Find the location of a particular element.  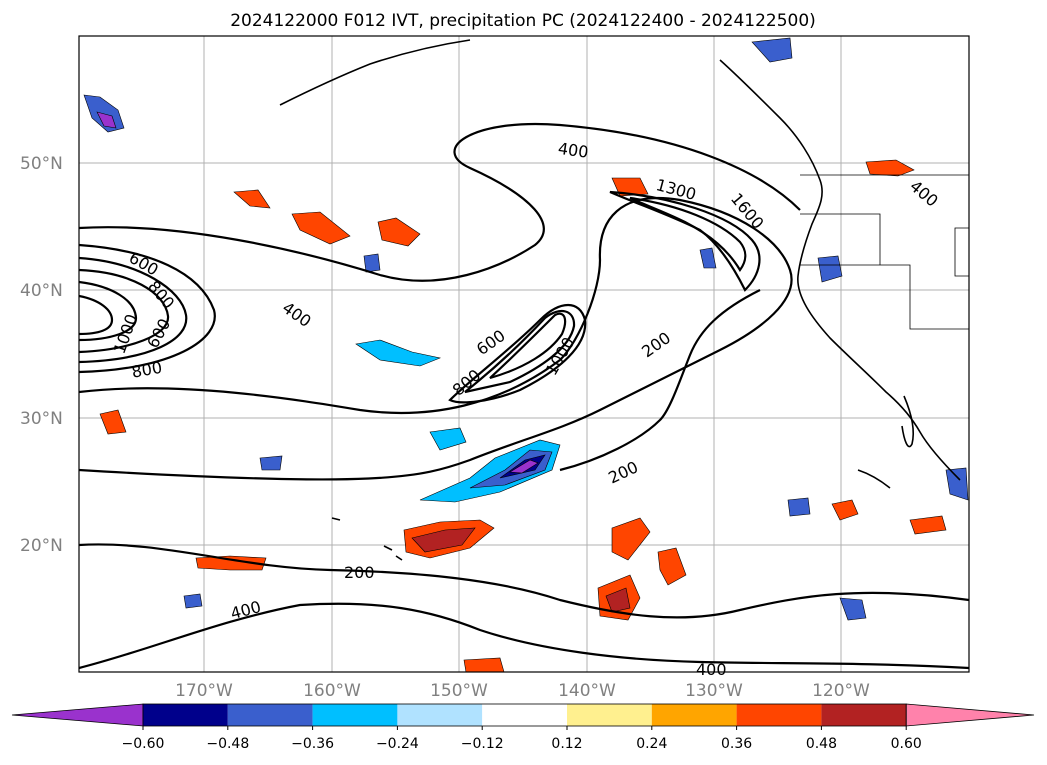

precip-positive-n4 is located at coordinates (252, 199).